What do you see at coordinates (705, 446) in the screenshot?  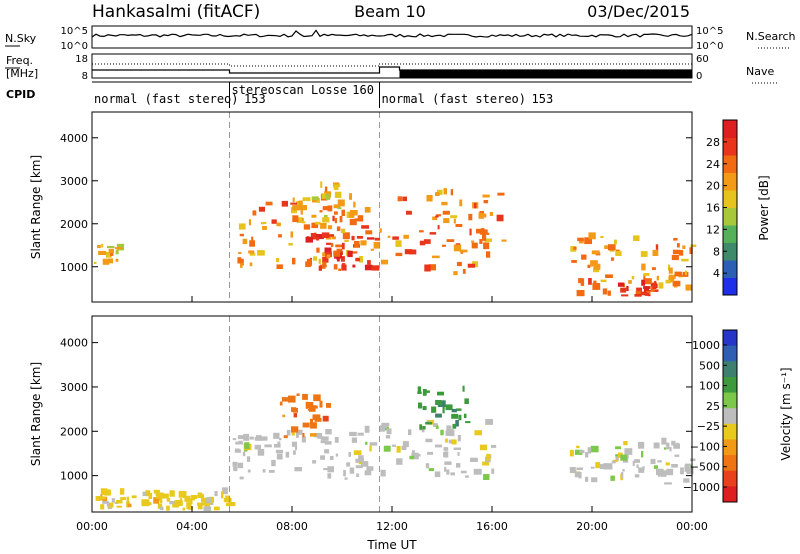 I see `colorbar-tick-label: −100` at bounding box center [705, 446].